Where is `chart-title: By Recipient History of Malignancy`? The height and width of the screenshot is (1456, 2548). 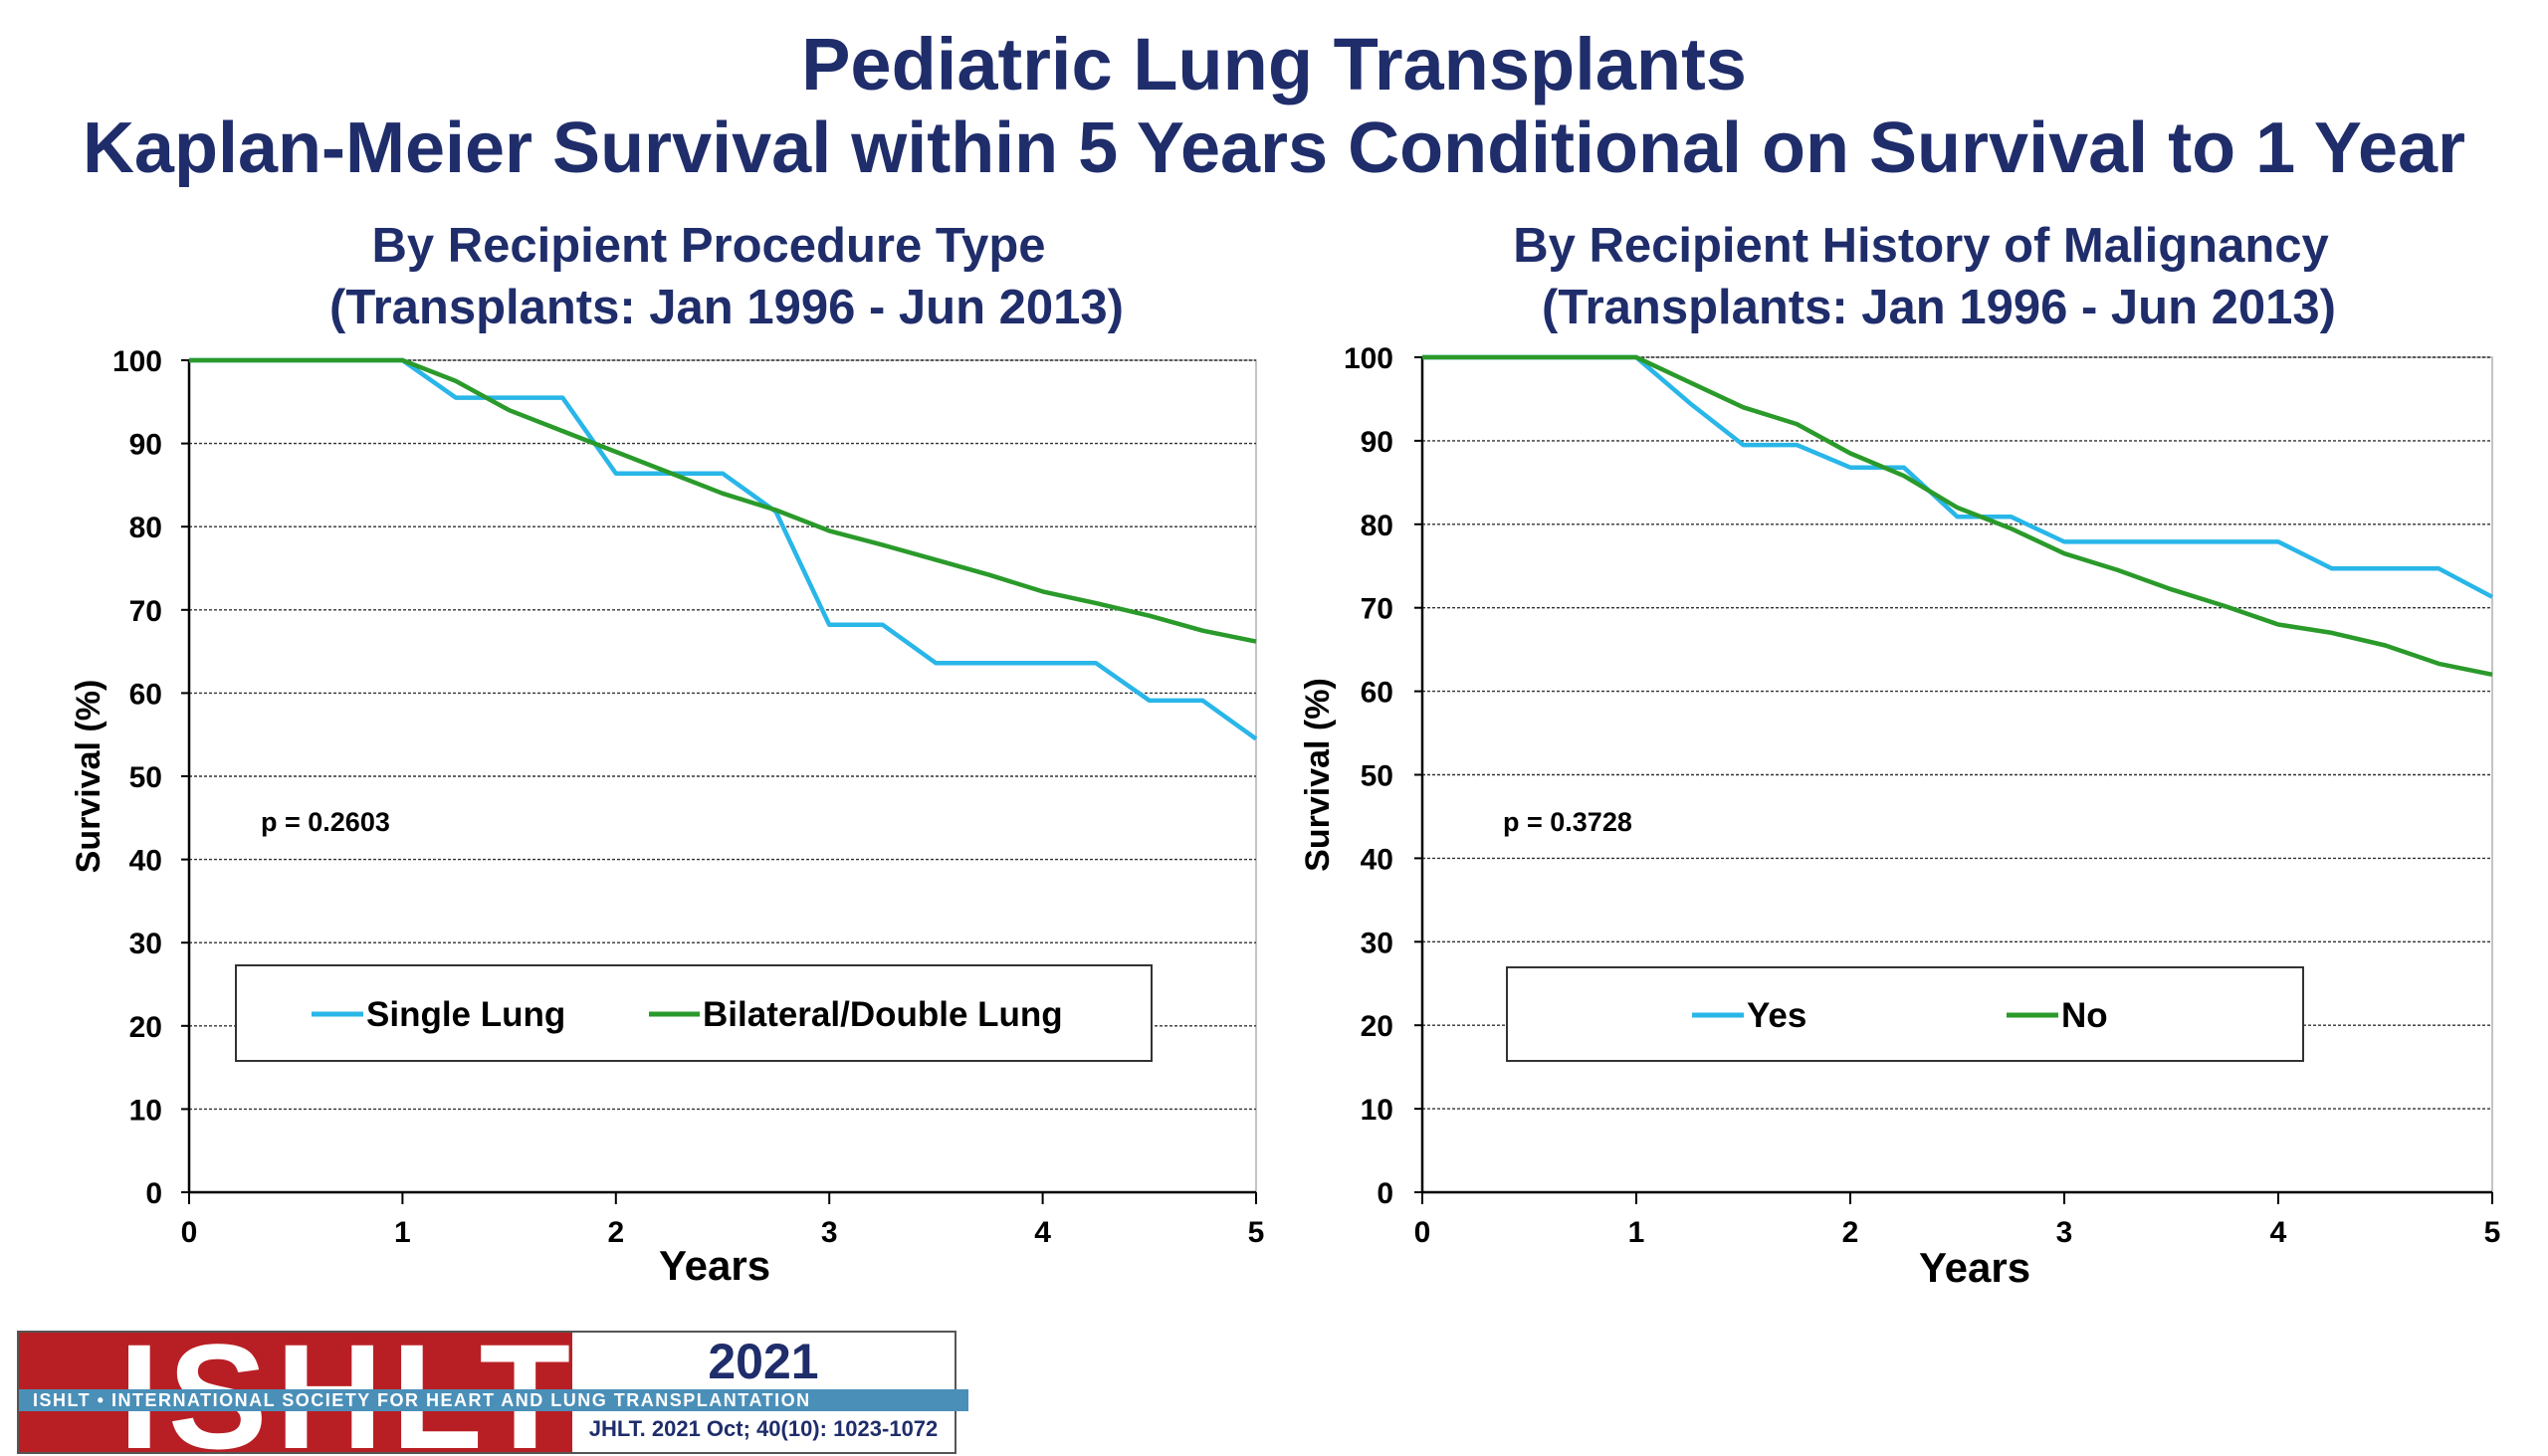
chart-title: By Recipient History of Malignancy is located at coordinates (1921, 246).